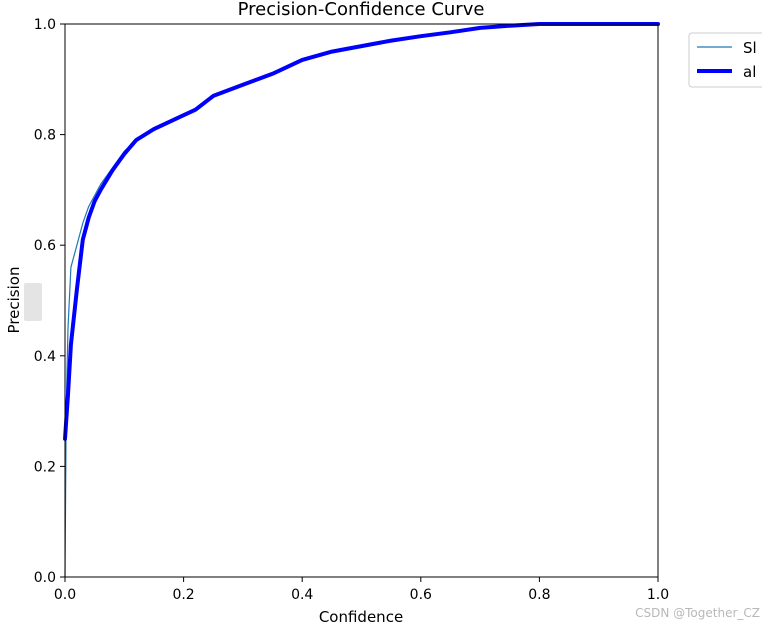  Describe the element at coordinates (539, 595) in the screenshot. I see `x-tick-label: 0.8` at that location.